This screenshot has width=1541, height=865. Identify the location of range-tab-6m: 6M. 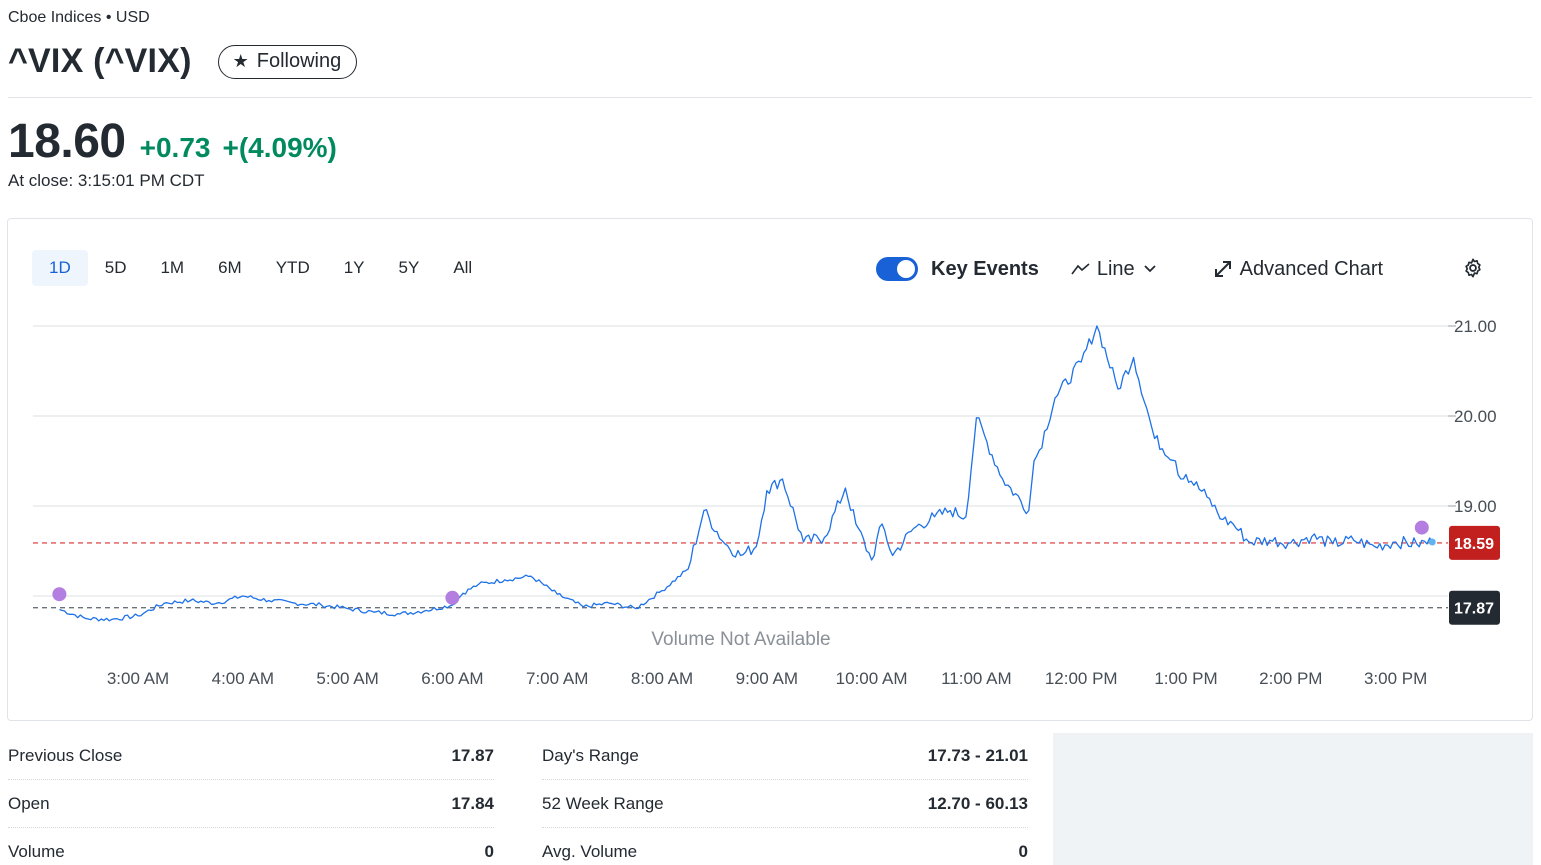
(230, 267).